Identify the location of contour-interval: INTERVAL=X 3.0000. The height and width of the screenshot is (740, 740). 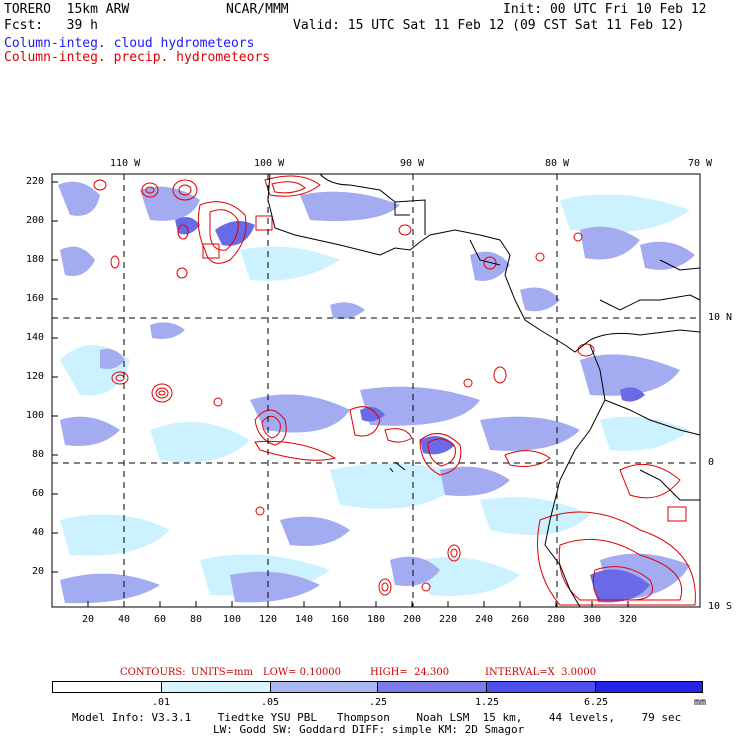
(541, 672).